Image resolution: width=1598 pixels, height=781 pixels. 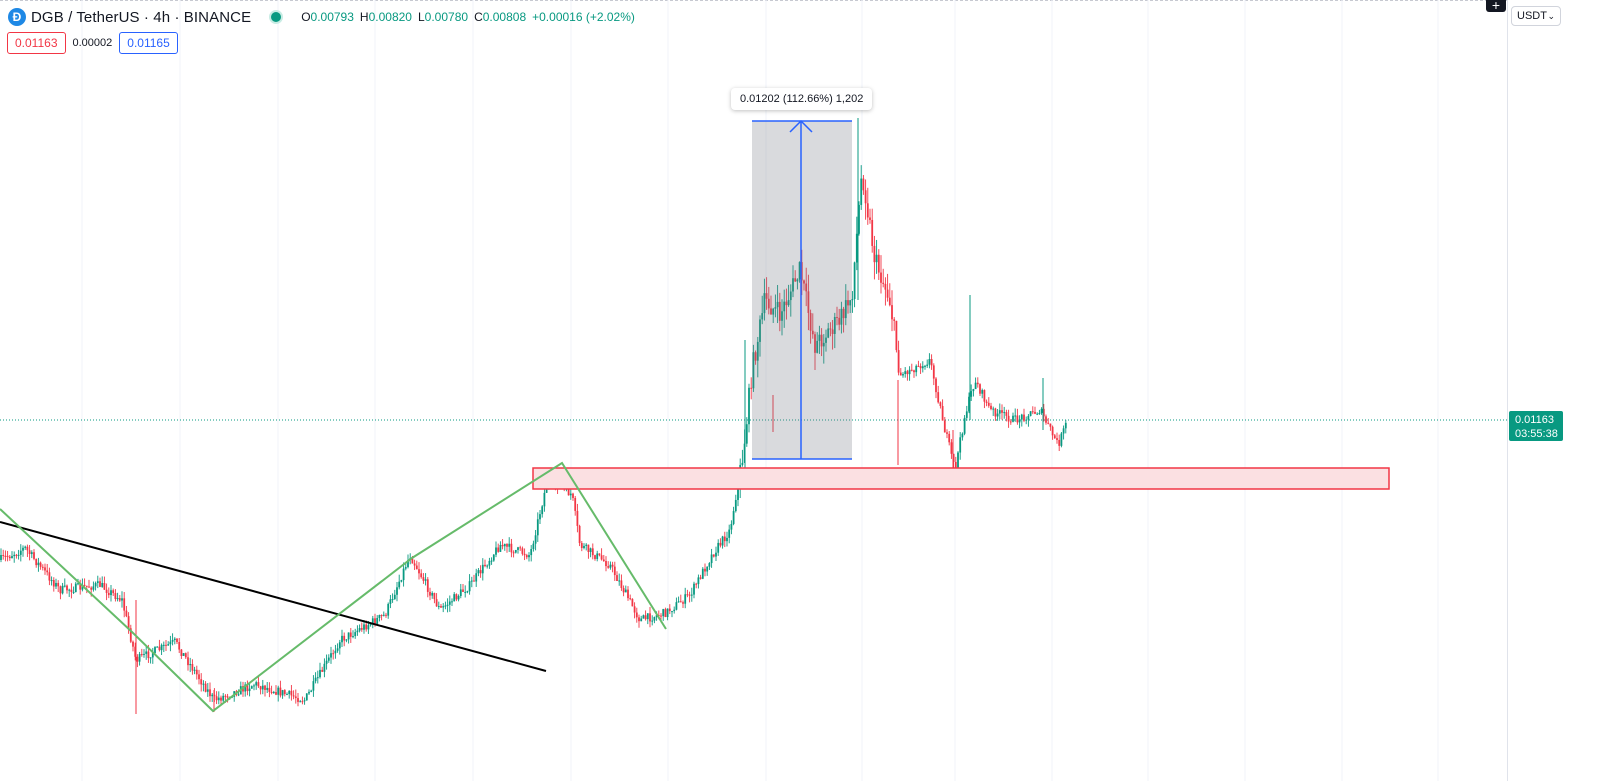 I want to click on plus-circle-icon: +, so click(x=1496, y=6).